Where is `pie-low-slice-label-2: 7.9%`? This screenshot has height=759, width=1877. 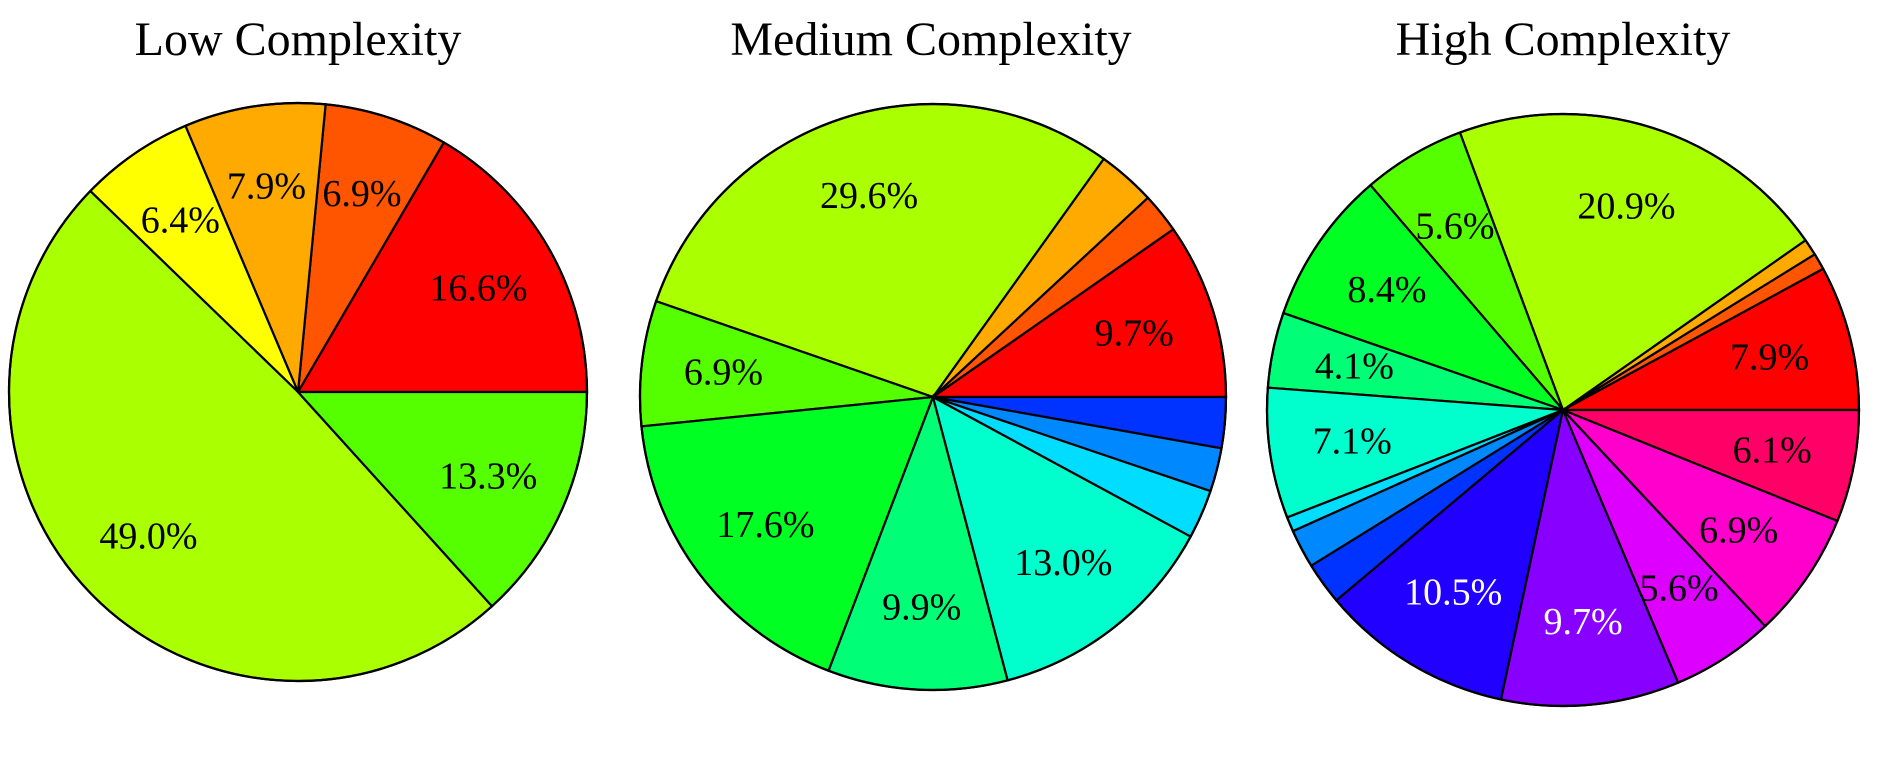 pie-low-slice-label-2: 7.9% is located at coordinates (266, 186).